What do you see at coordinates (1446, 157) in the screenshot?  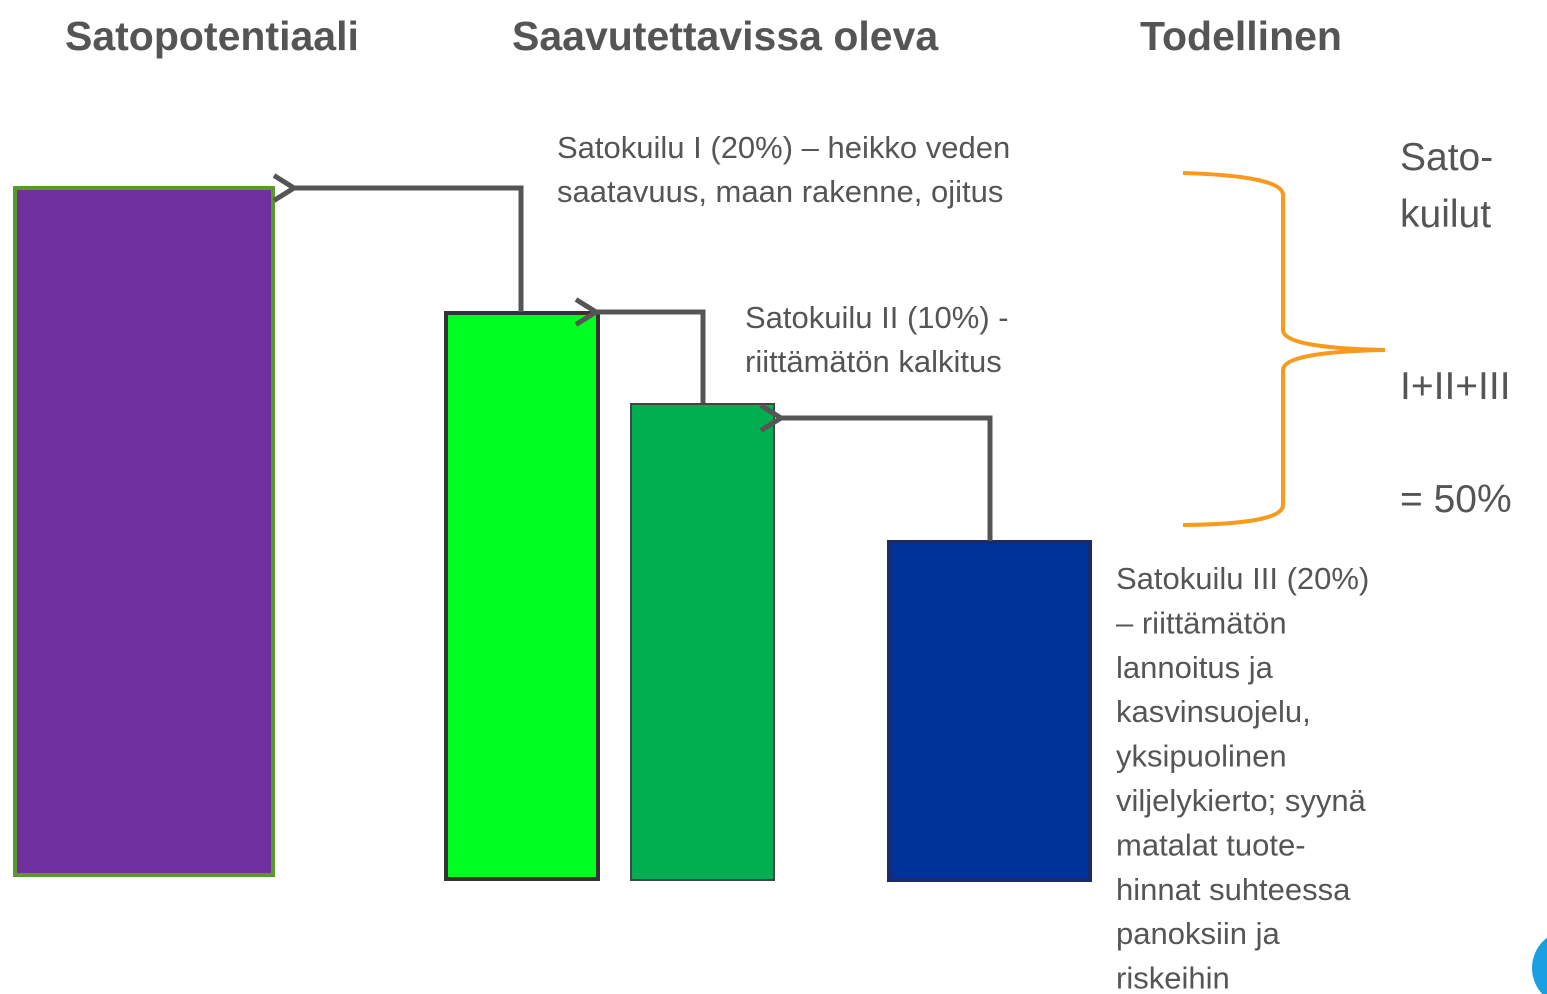 I see `brace-label: Sato-` at bounding box center [1446, 157].